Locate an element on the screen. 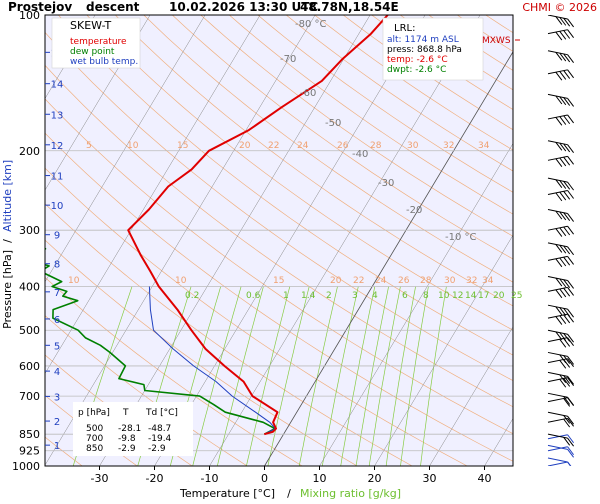 This screenshot has height=504, width=600. copyright: CHMI © 2026 is located at coordinates (559, 7).